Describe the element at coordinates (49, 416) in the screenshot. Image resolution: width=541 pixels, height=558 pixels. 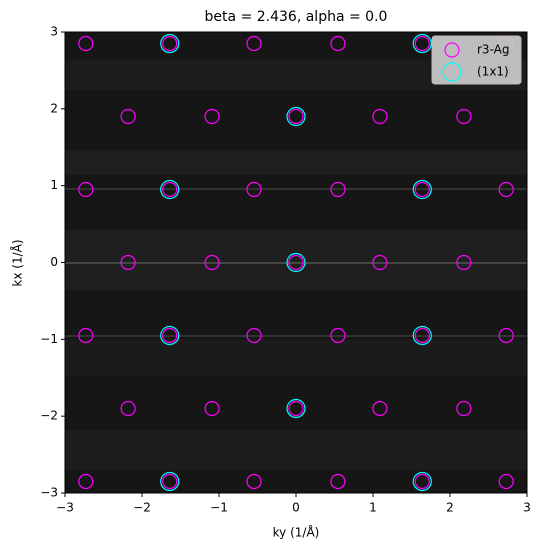
I see `y-tick-label: −2` at that location.